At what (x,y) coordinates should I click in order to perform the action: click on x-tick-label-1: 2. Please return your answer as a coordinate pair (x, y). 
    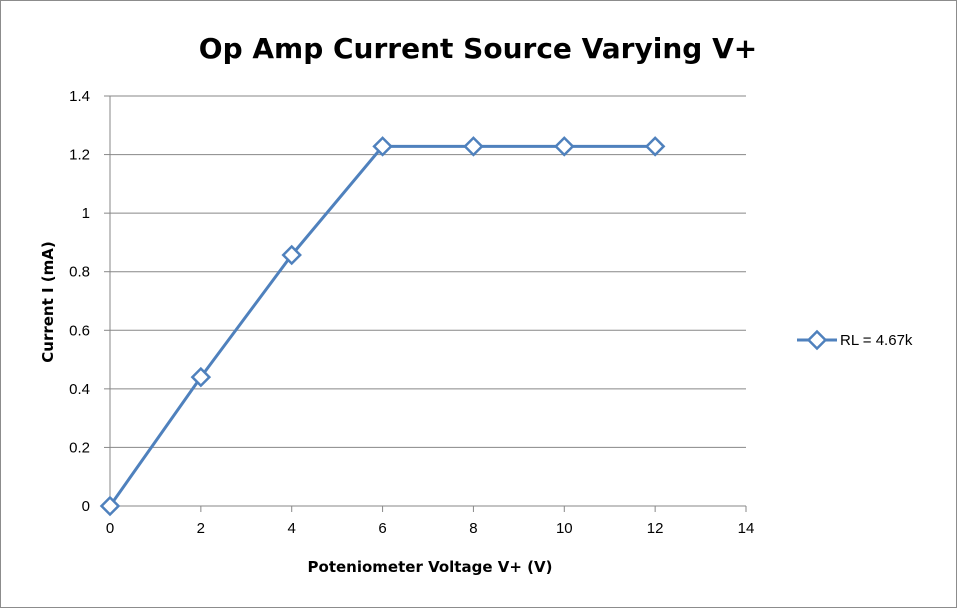
    Looking at the image, I should click on (201, 528).